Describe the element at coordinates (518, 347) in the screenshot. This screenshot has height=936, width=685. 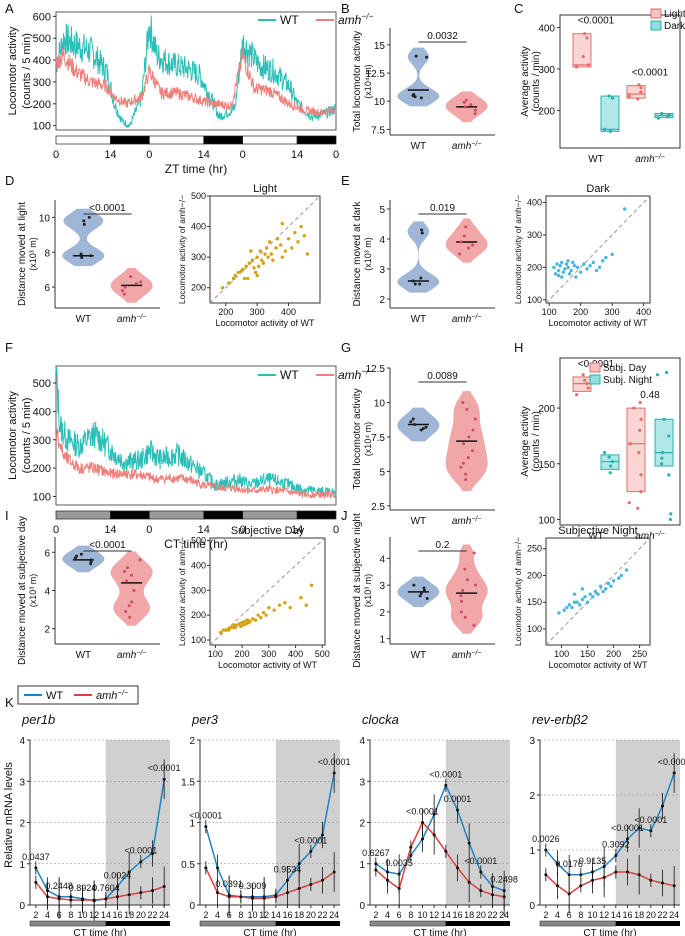
I see `panel-letter-H: H` at that location.